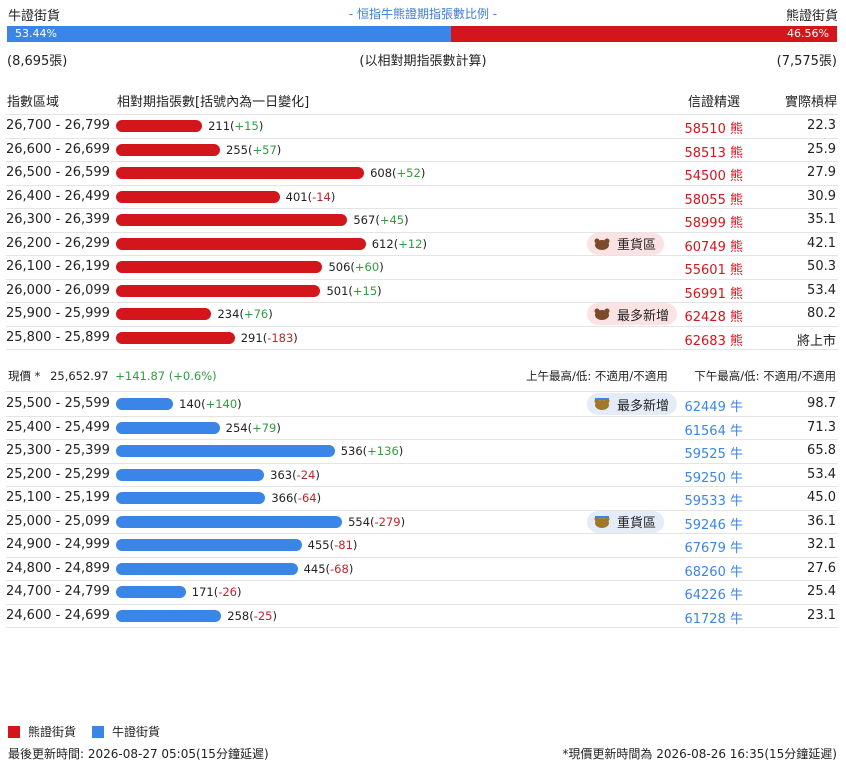 The height and width of the screenshot is (771, 846). What do you see at coordinates (705, 129) in the screenshot?
I see `warrant-code: 58510` at bounding box center [705, 129].